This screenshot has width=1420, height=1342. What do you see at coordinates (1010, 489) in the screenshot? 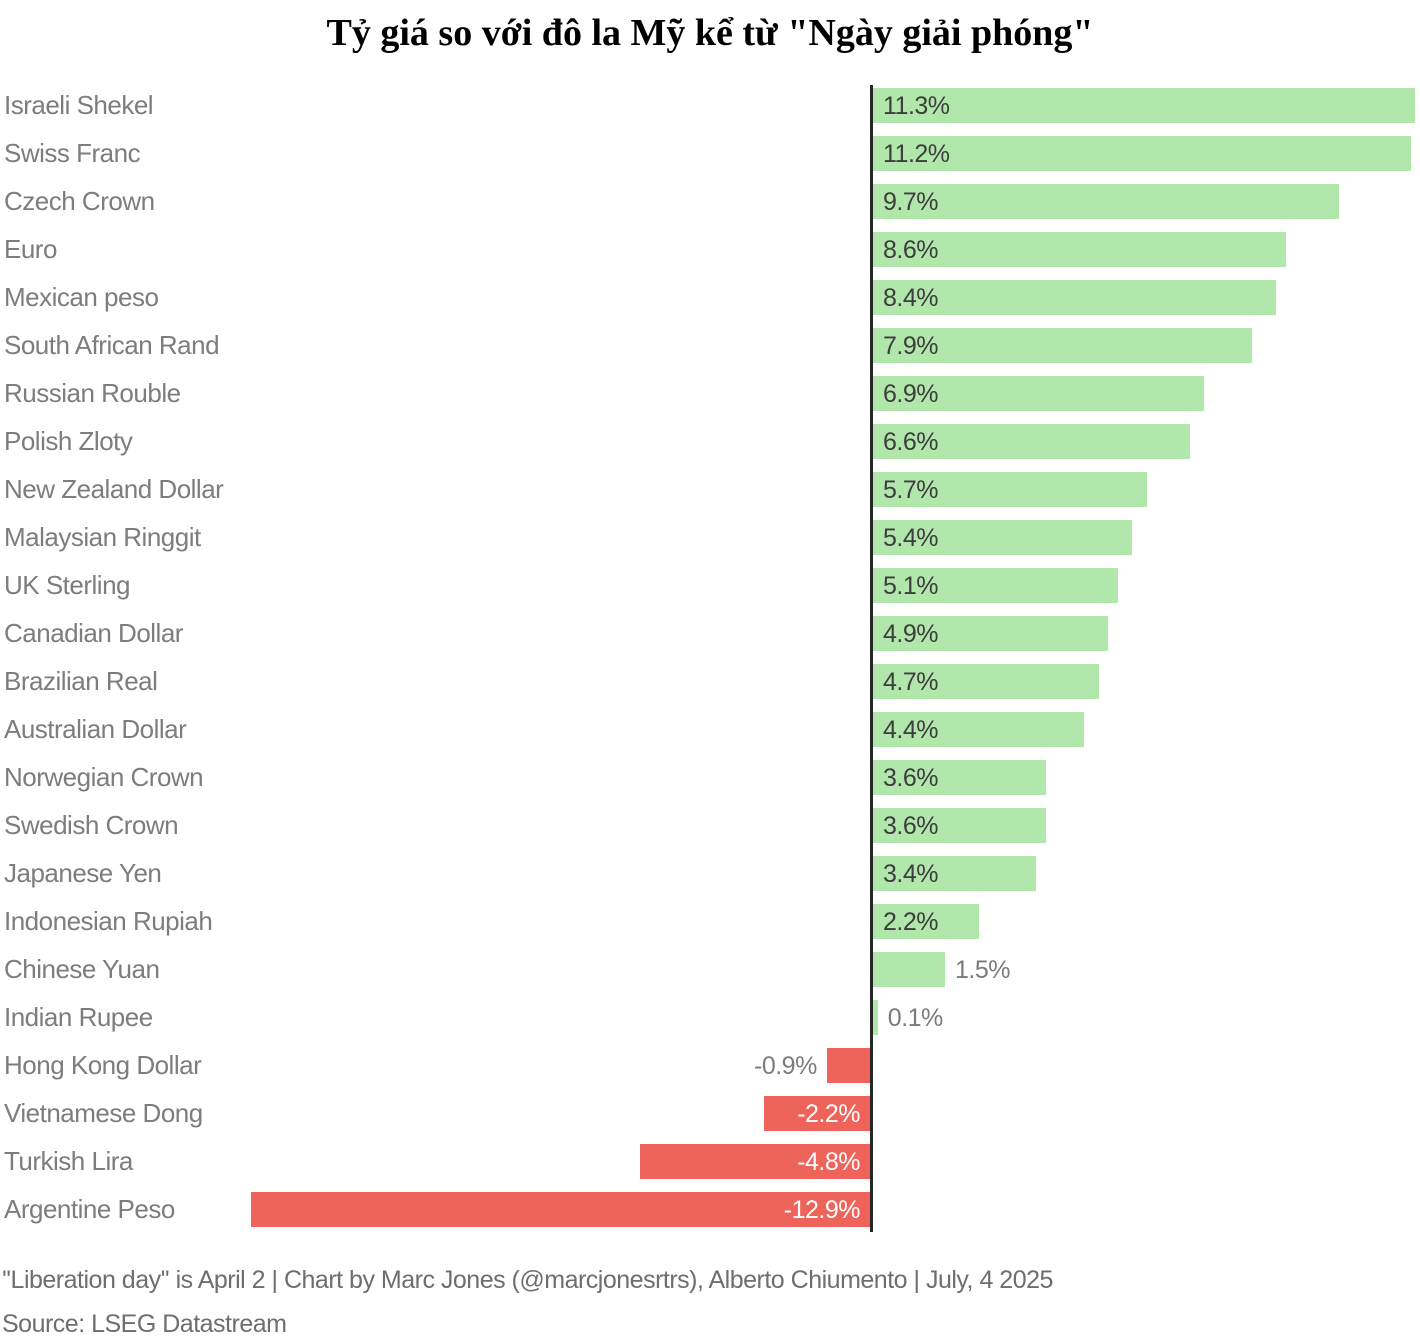
I see `bar-new-zealand-dollar` at bounding box center [1010, 489].